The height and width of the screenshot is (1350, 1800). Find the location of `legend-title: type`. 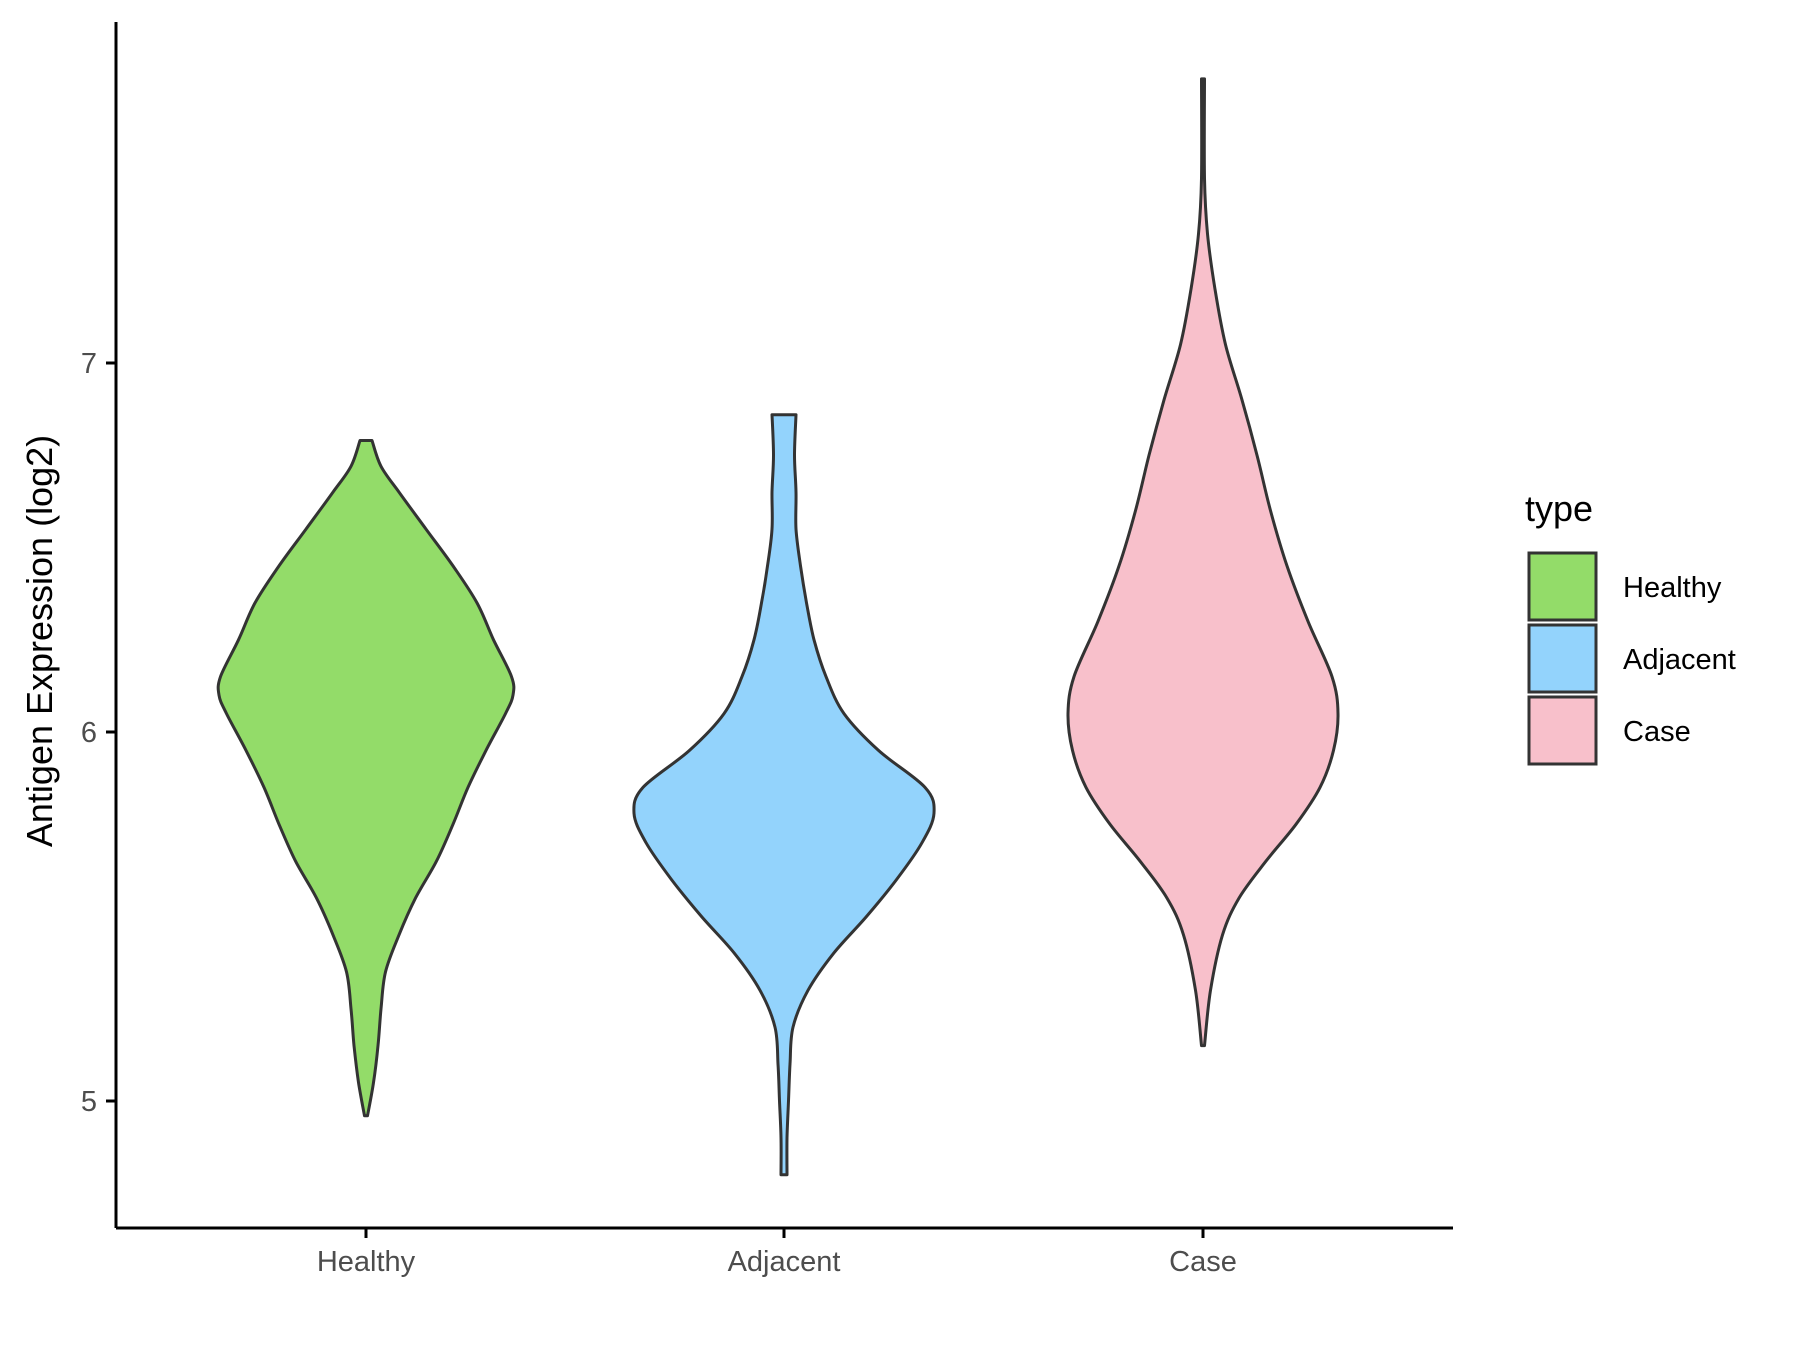

legend-title: type is located at coordinates (1559, 508).